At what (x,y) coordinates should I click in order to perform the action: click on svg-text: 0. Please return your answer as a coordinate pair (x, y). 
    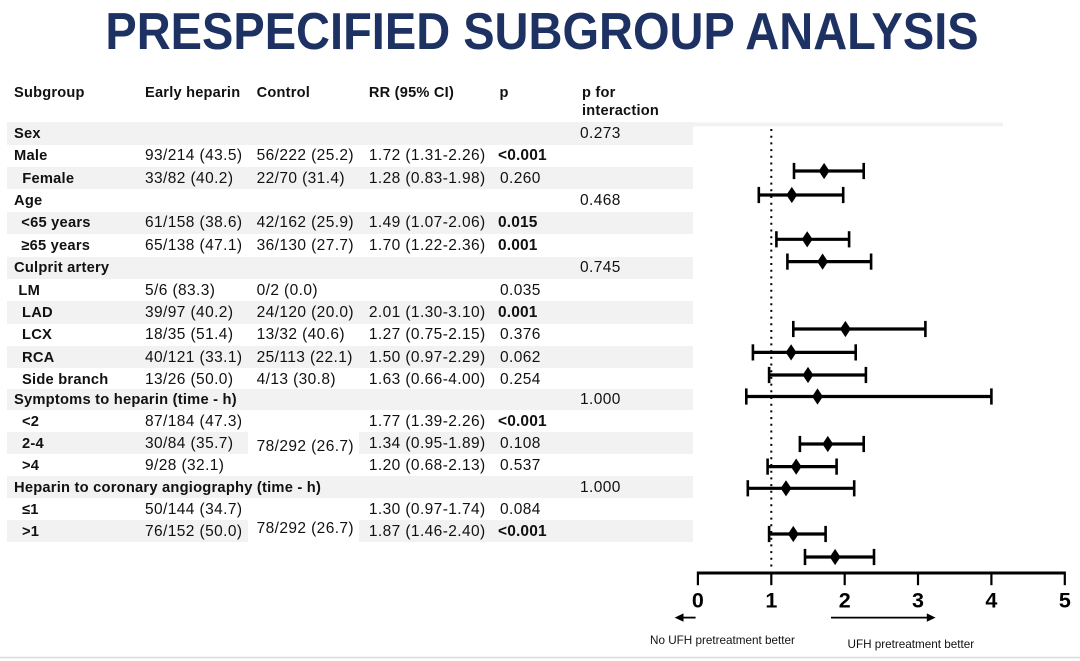
    Looking at the image, I should click on (698, 601).